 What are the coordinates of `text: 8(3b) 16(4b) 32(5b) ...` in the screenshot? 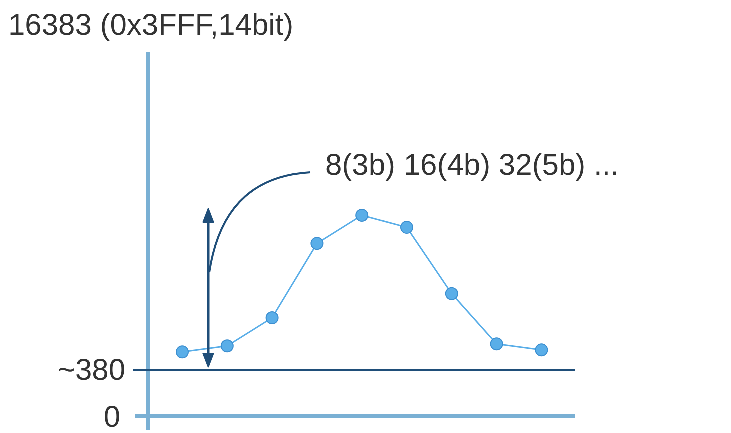 It's located at (472, 165).